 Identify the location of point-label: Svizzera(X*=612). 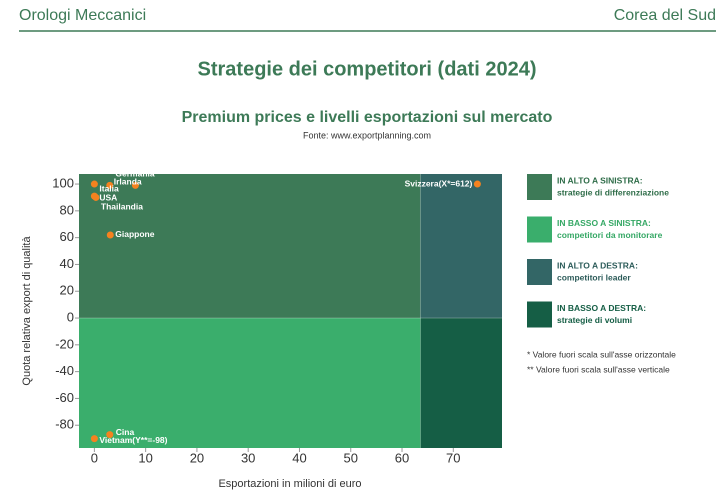
(439, 183).